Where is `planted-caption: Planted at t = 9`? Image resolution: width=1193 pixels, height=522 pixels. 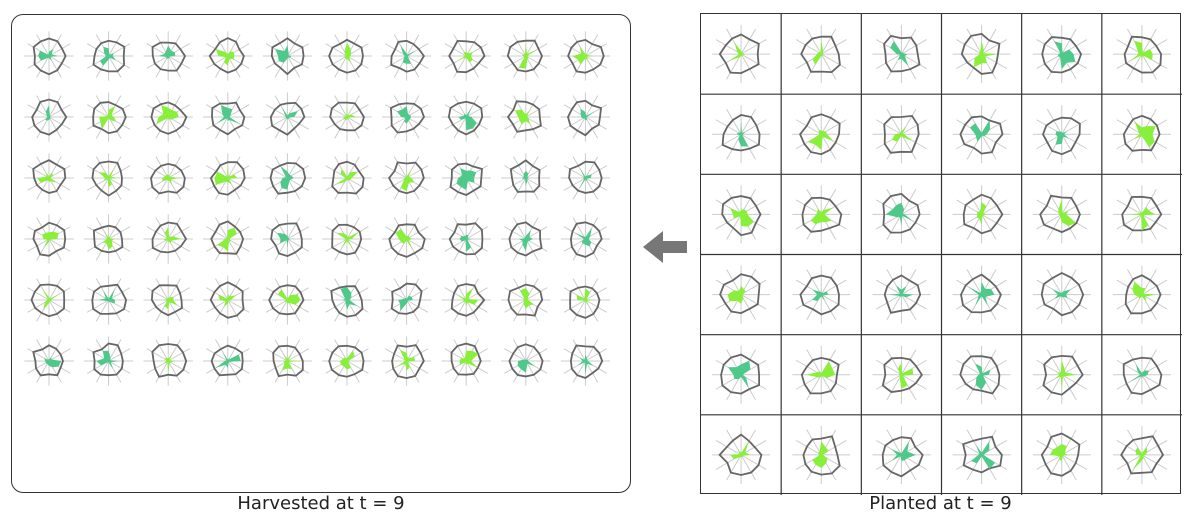
planted-caption: Planted at t = 9 is located at coordinates (940, 503).